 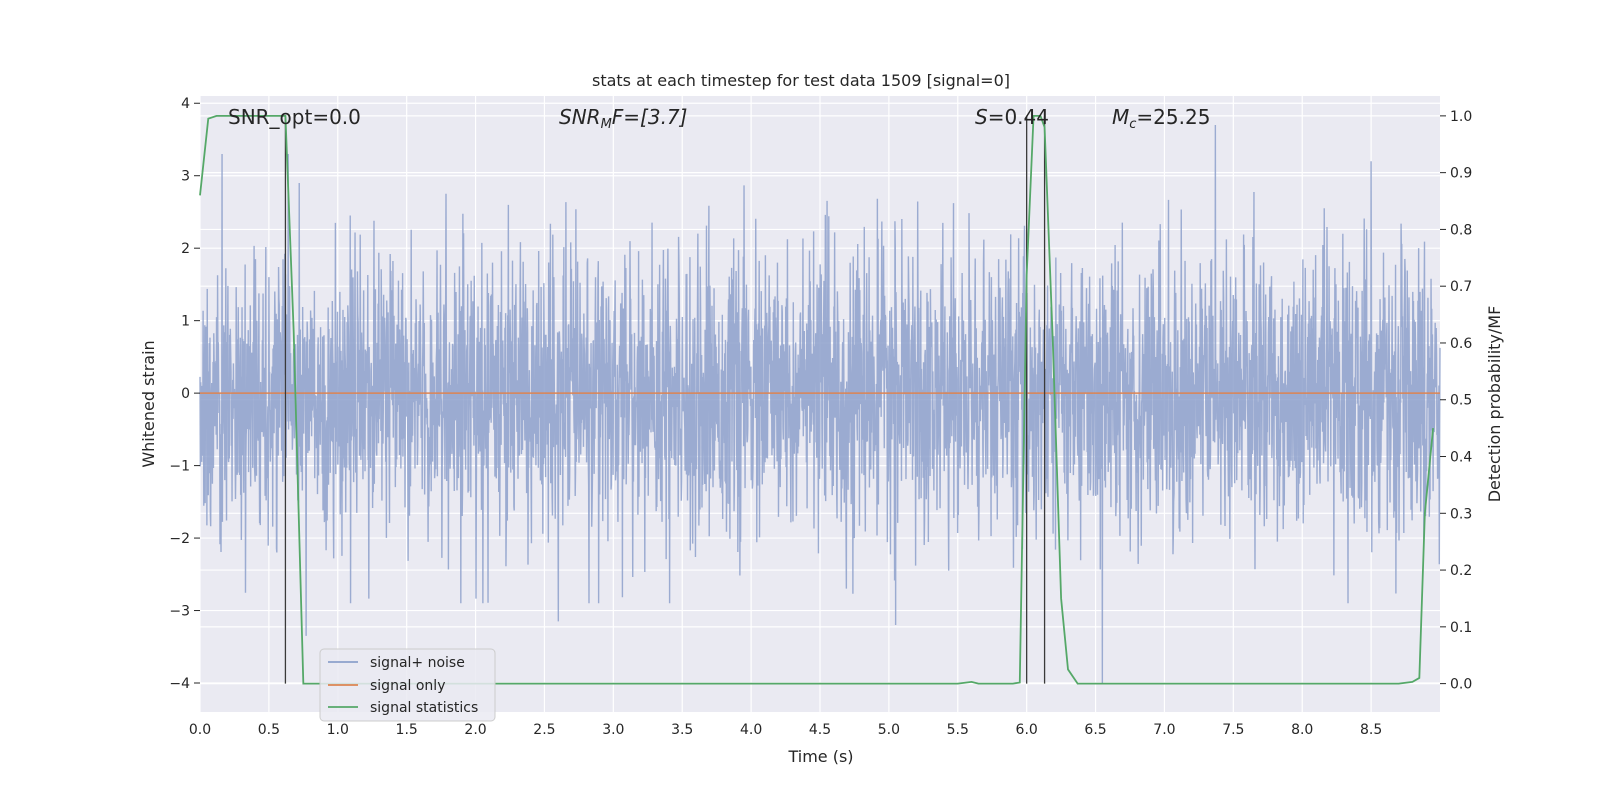 I want to click on y-right-tick-label: 0.8, so click(x=1461, y=230).